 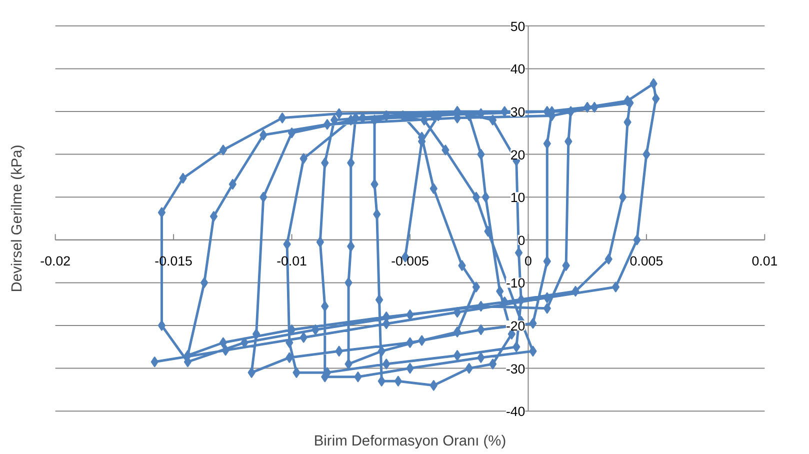 What do you see at coordinates (518, 26) in the screenshot?
I see `y-tick-label: 50` at bounding box center [518, 26].